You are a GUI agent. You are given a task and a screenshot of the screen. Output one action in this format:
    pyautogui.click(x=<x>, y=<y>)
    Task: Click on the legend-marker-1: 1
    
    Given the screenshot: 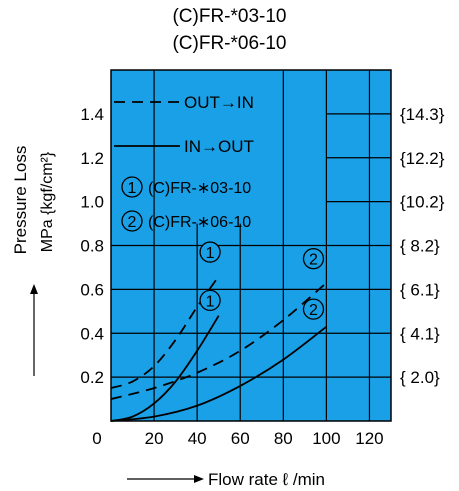 What is the action you would take?
    pyautogui.click(x=132, y=187)
    